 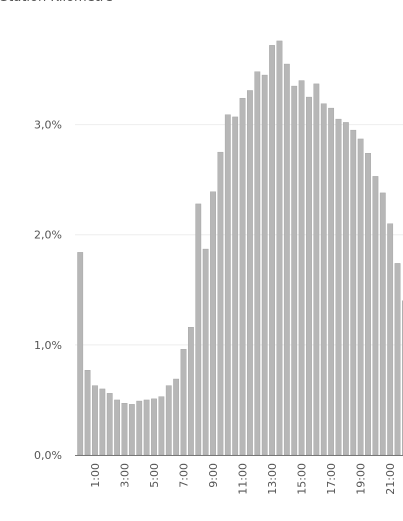 What do you see at coordinates (272, 479) in the screenshot?
I see `x-tick-label: 13:00` at bounding box center [272, 479].